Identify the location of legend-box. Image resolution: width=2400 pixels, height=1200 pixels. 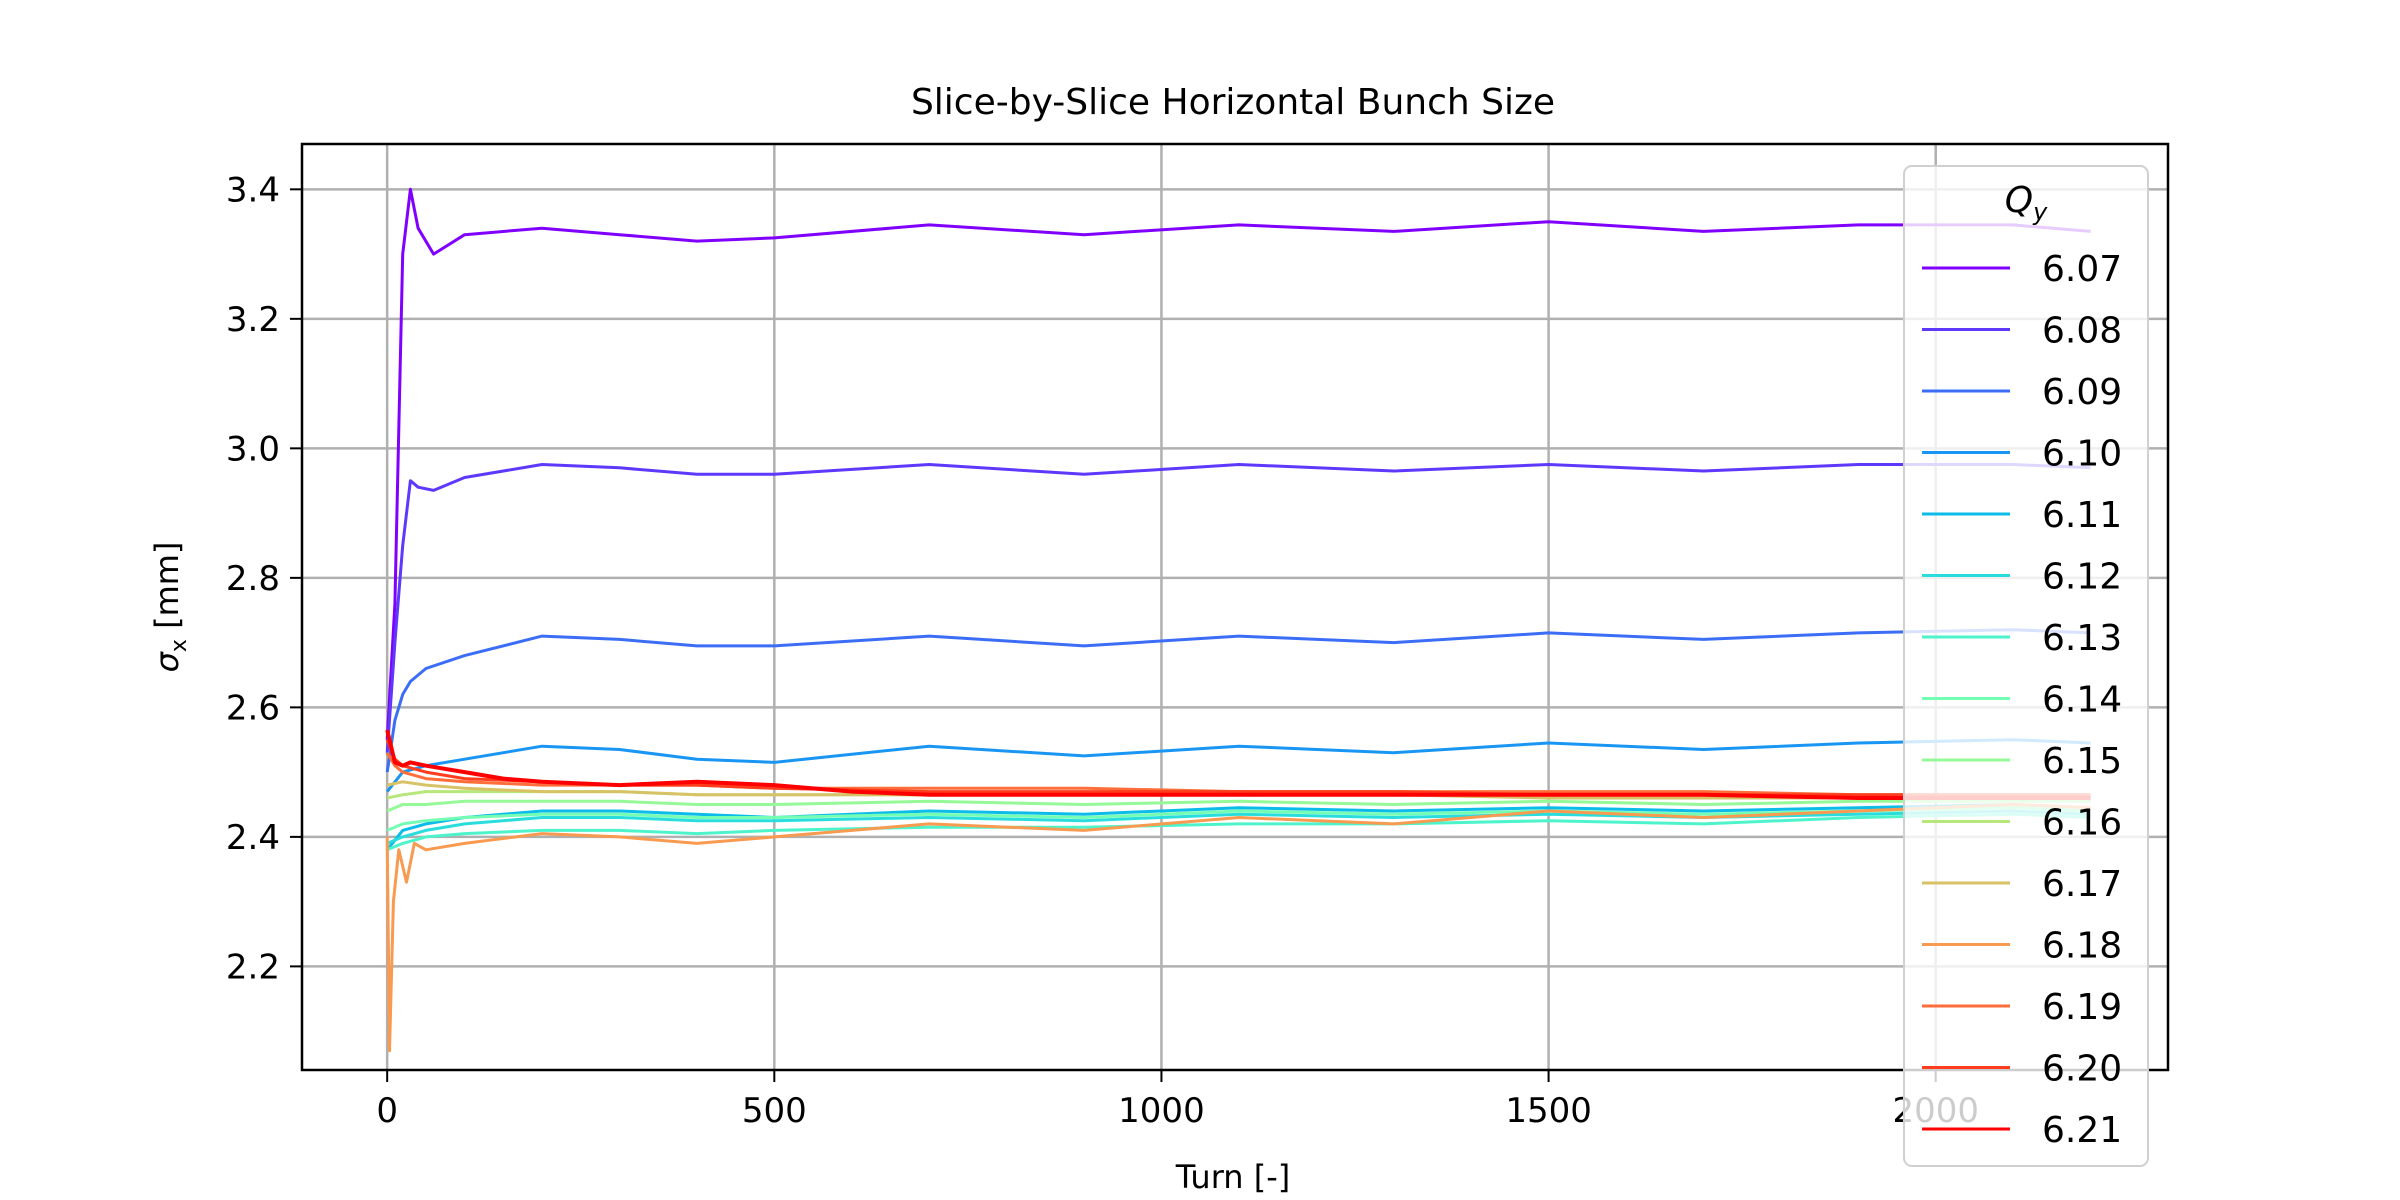
(2026, 666).